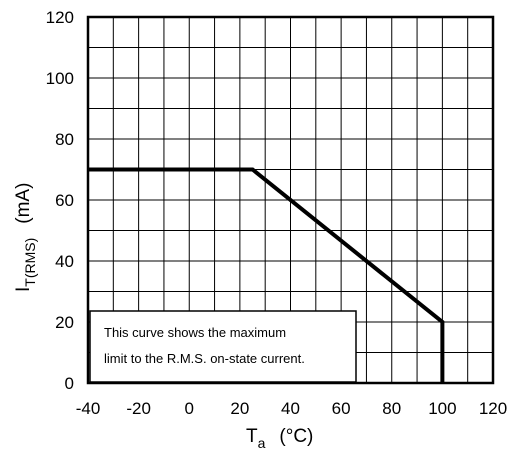 Image resolution: width=518 pixels, height=452 pixels. What do you see at coordinates (23, 203) in the screenshot?
I see `y-axis-label-unit: (mA)` at bounding box center [23, 203].